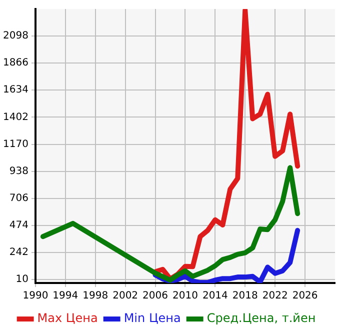  I want to click on y-tick-label: 706, so click(18, 198).